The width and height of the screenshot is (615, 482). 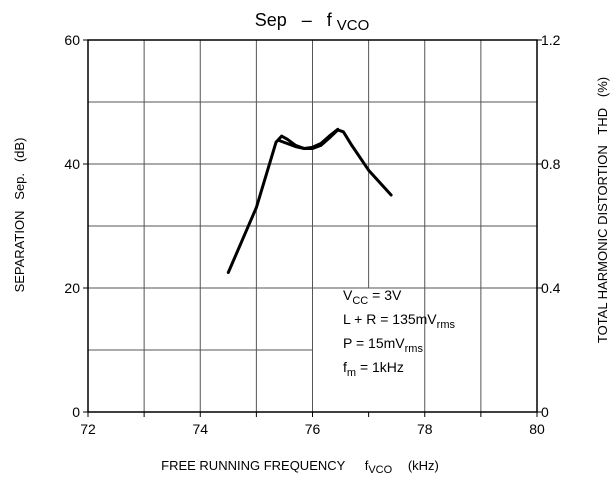 I want to click on x-tick-label: 80, so click(x=537, y=429).